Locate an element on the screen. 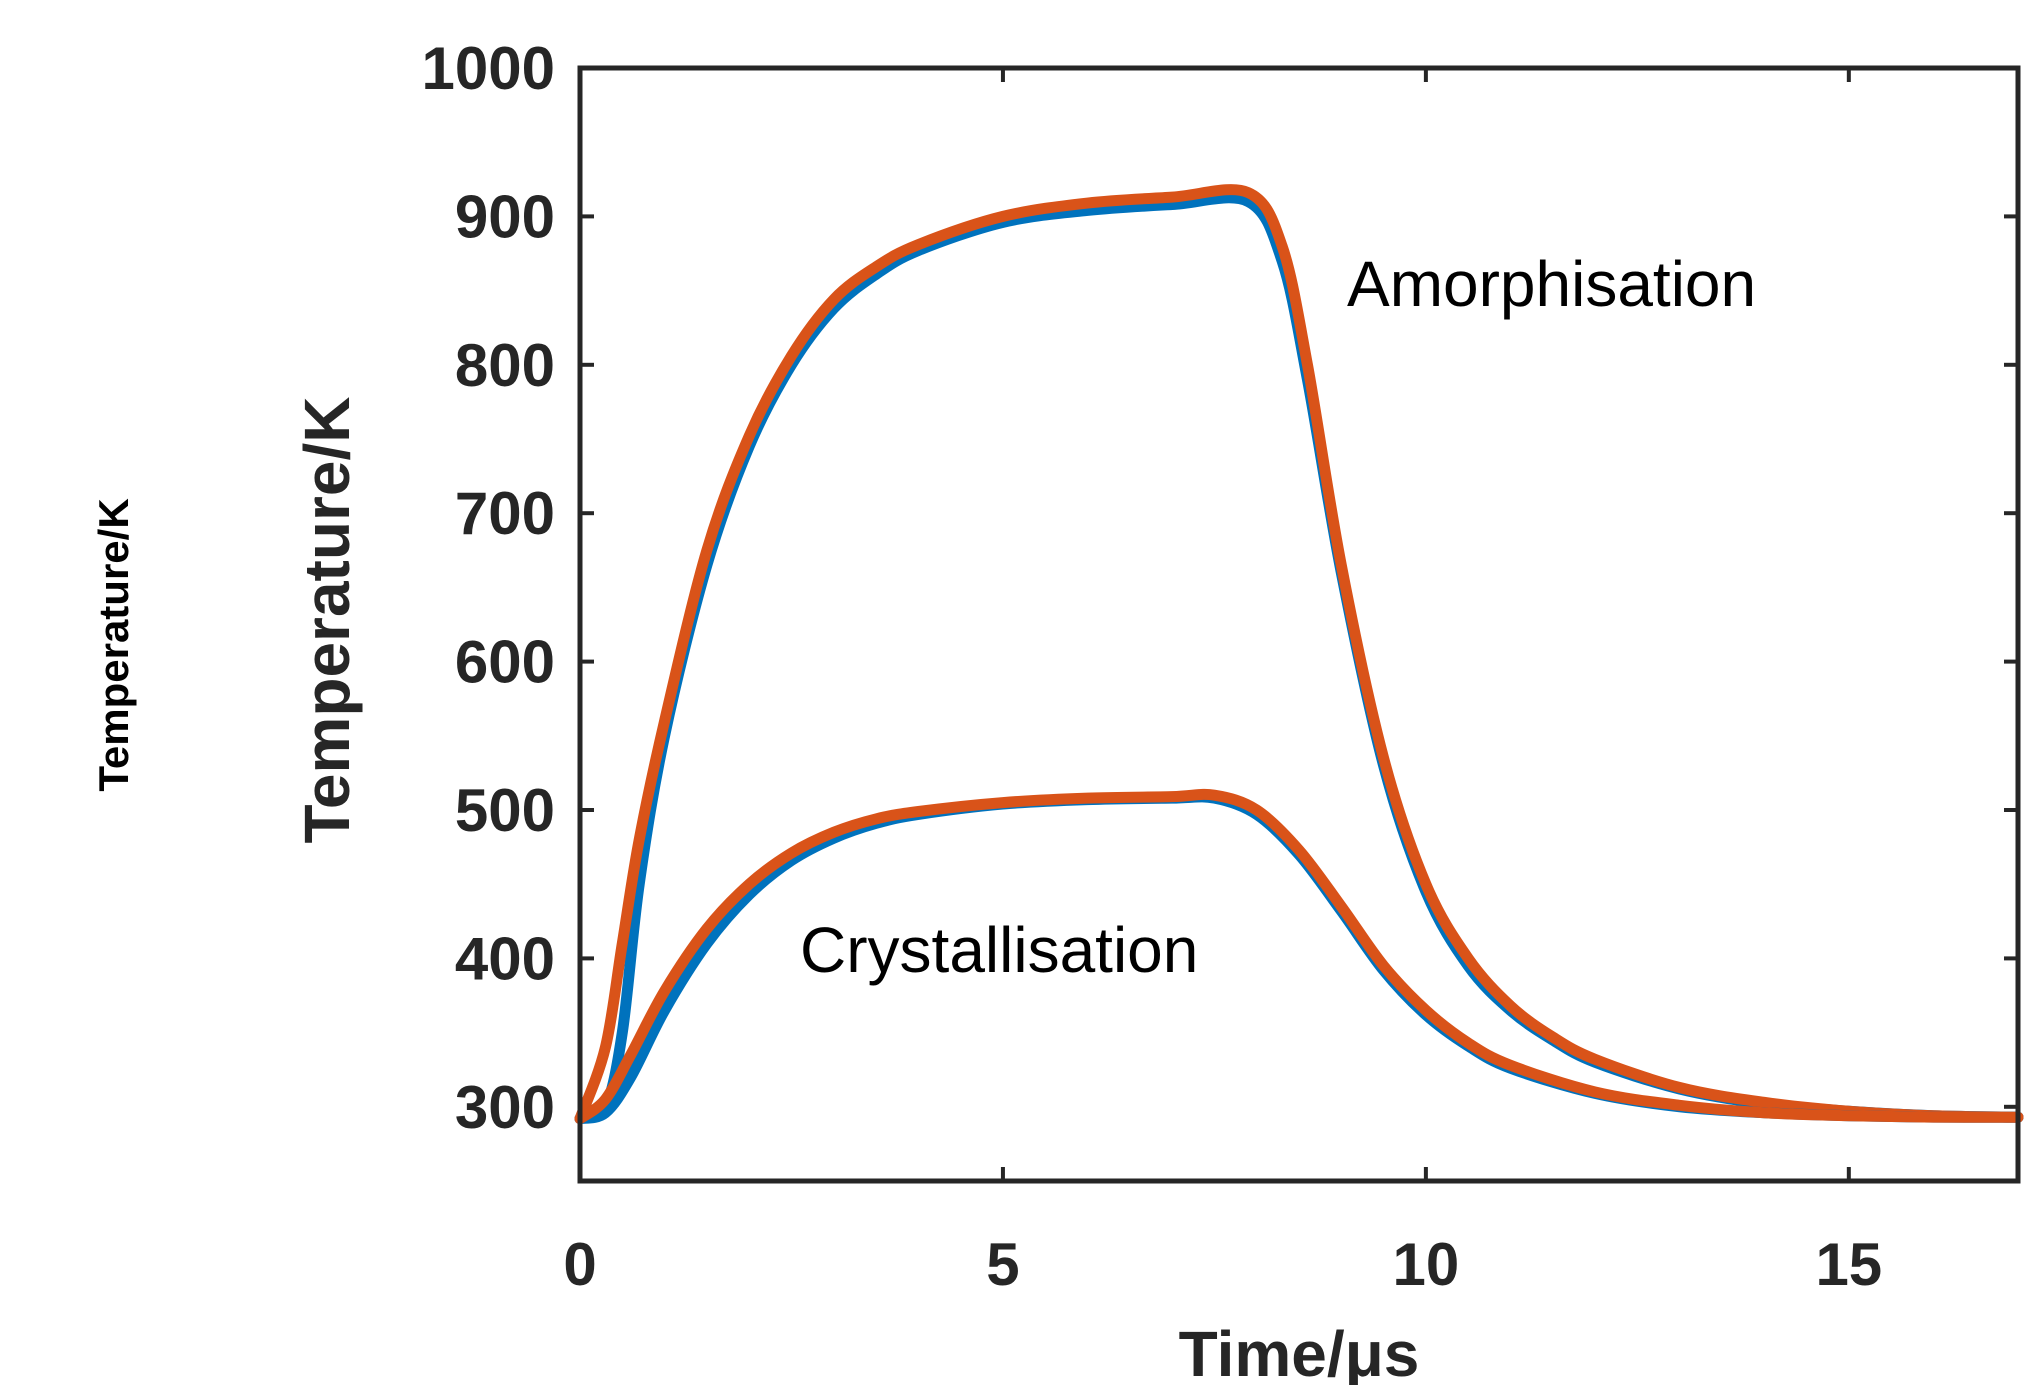  x-tick-label: 15 is located at coordinates (1848, 1264).